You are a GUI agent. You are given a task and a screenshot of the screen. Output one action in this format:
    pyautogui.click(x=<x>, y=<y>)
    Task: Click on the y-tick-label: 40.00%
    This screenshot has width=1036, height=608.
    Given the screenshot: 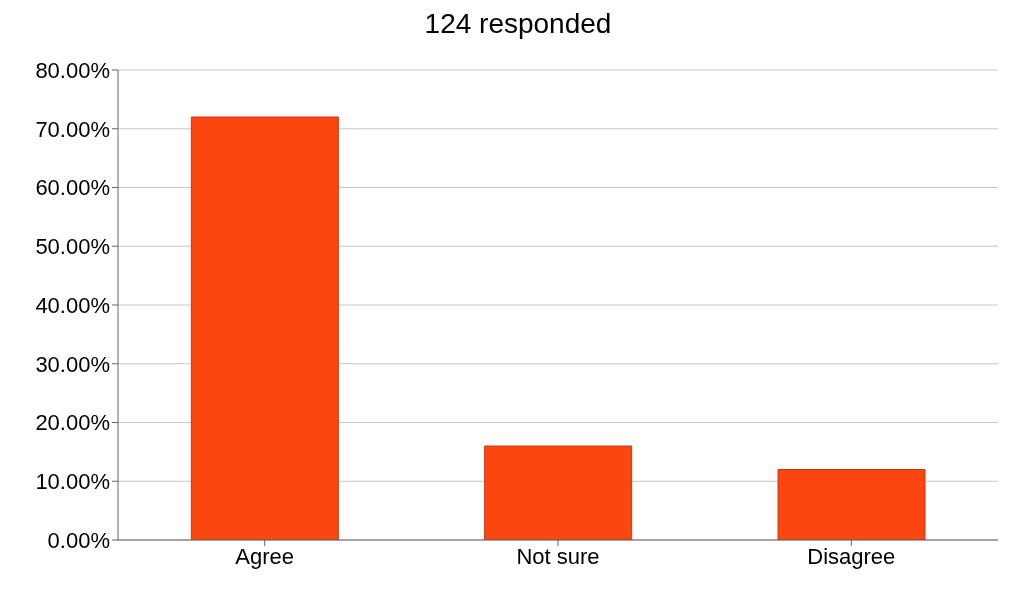 What is the action you would take?
    pyautogui.click(x=72, y=305)
    